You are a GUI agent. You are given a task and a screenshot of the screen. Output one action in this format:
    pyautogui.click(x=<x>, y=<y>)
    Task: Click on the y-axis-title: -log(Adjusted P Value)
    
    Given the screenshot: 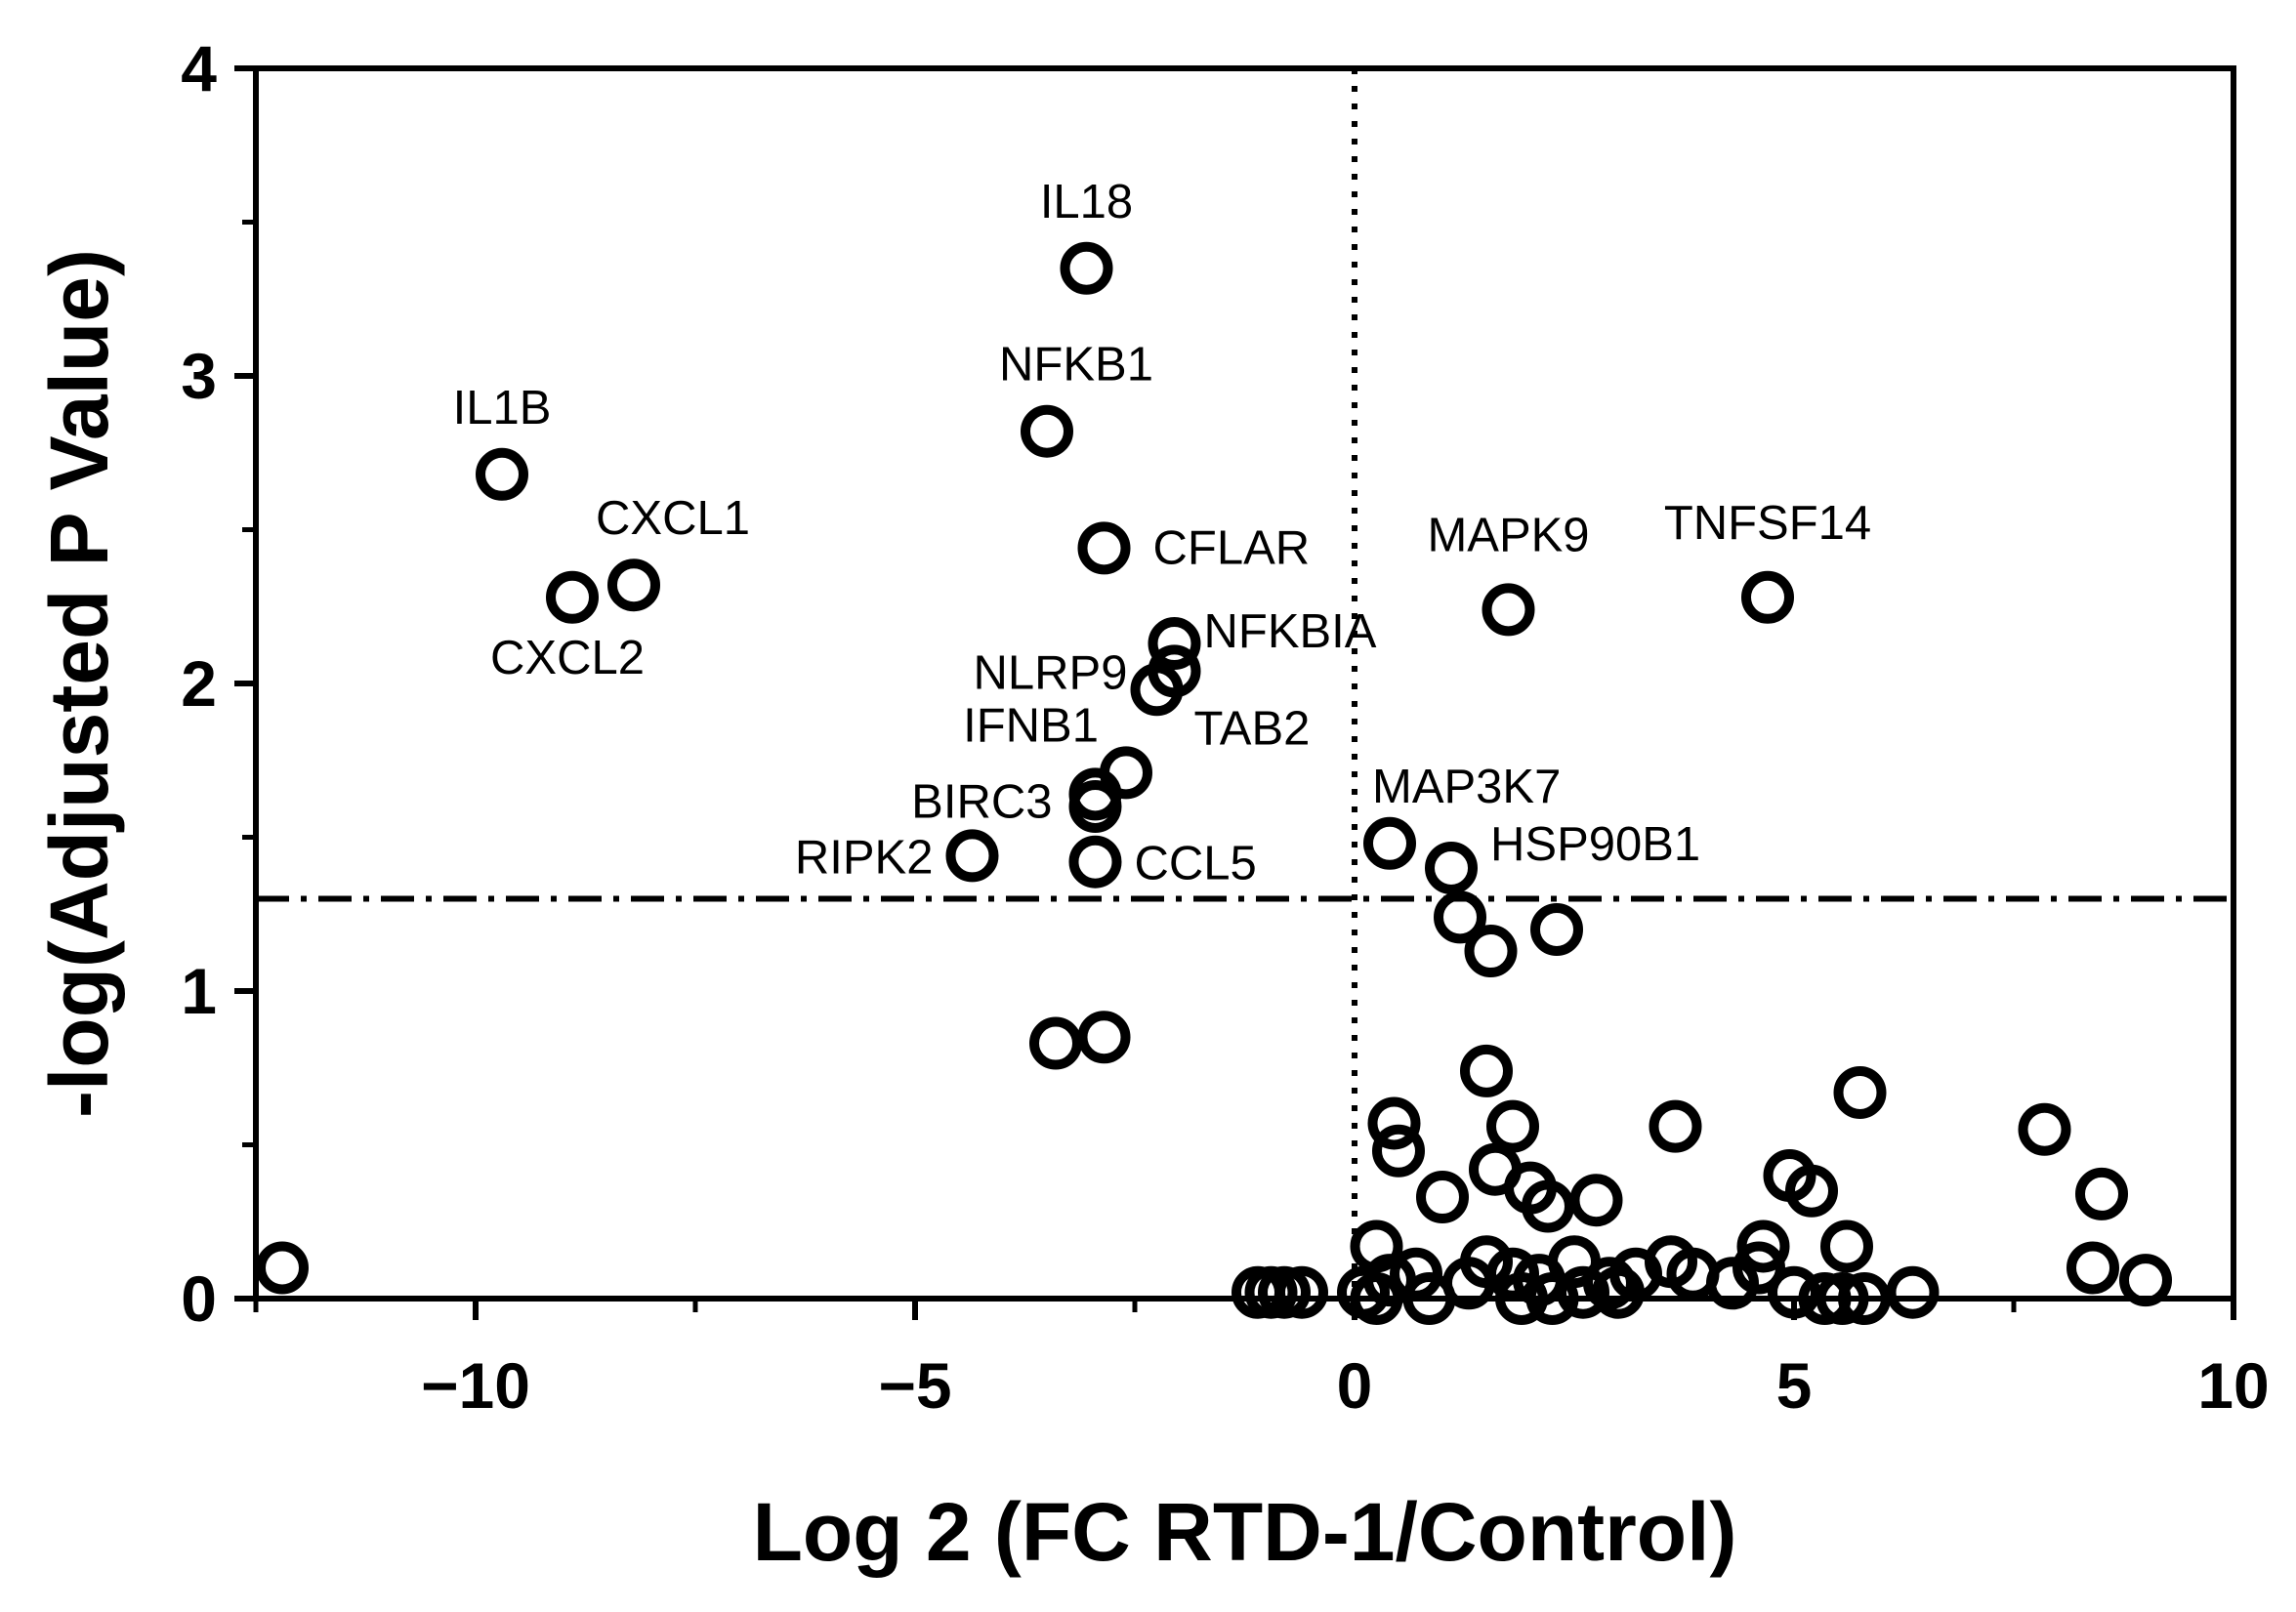 What is the action you would take?
    pyautogui.click(x=79, y=683)
    